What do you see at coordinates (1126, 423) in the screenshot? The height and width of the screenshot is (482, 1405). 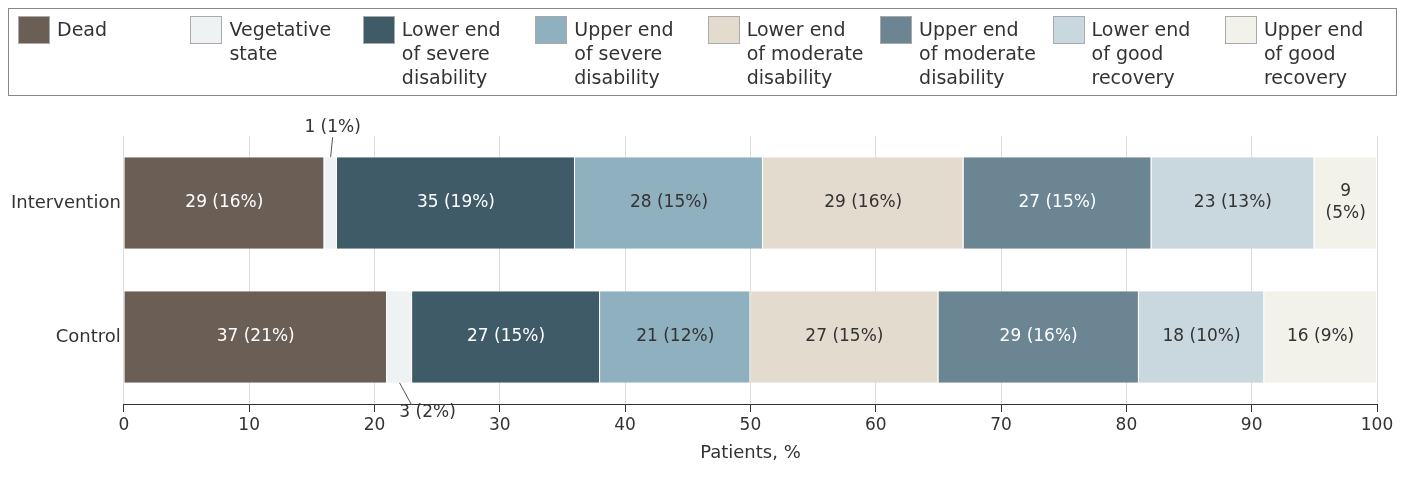 I see `x-tick-label: 80` at bounding box center [1126, 423].